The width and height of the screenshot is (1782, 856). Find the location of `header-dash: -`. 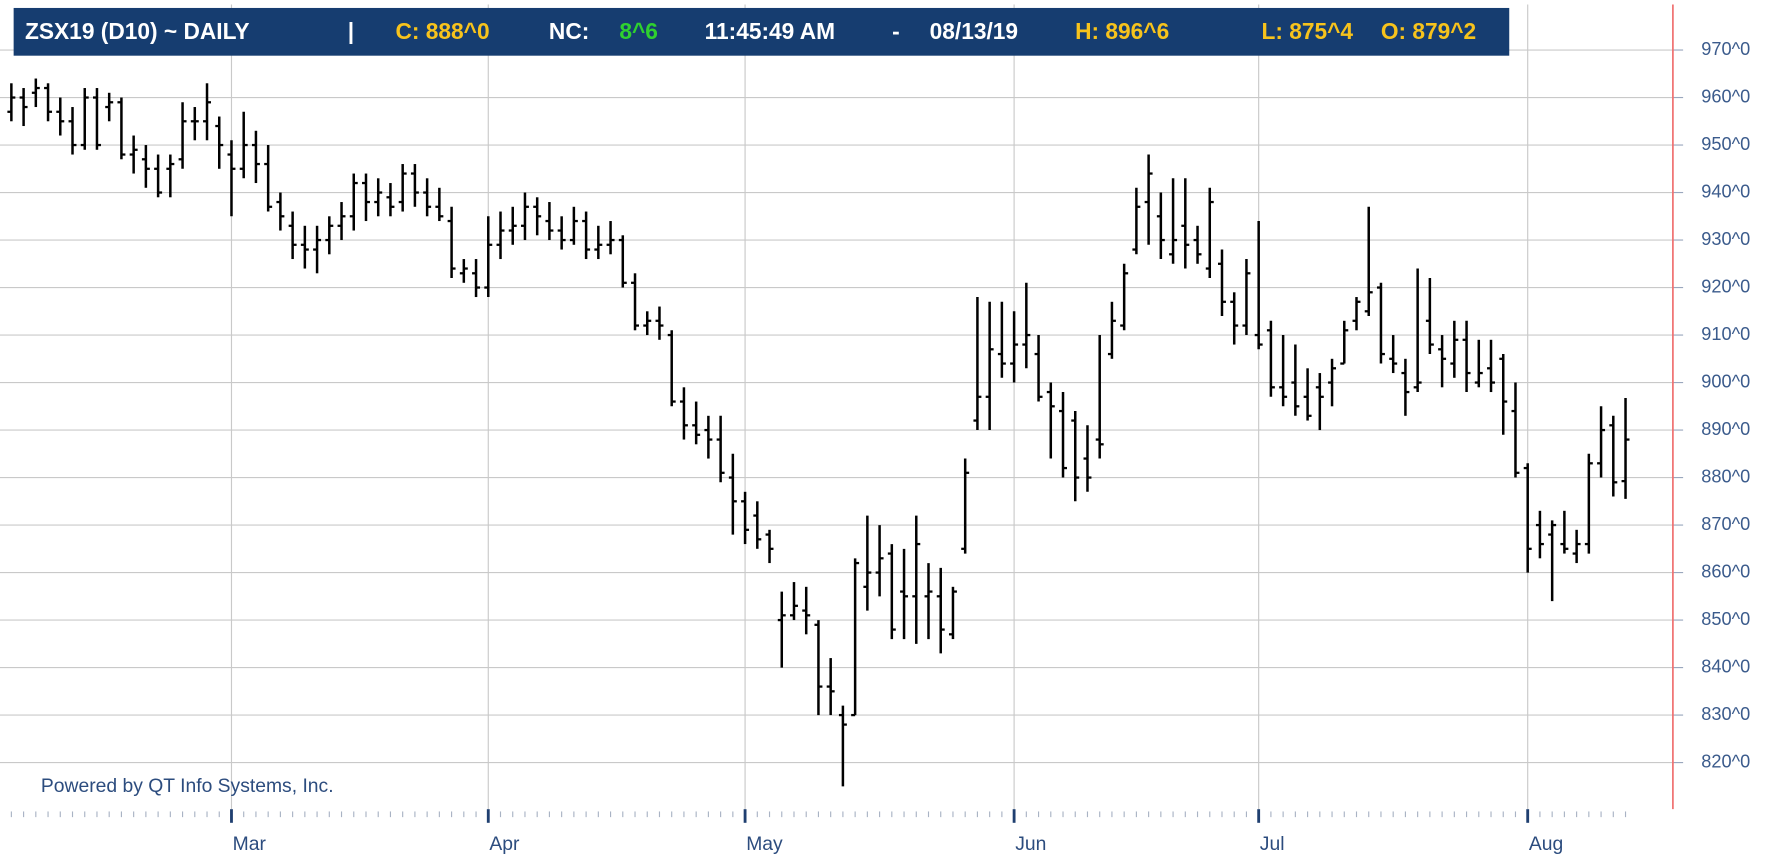

header-dash: - is located at coordinates (896, 31).